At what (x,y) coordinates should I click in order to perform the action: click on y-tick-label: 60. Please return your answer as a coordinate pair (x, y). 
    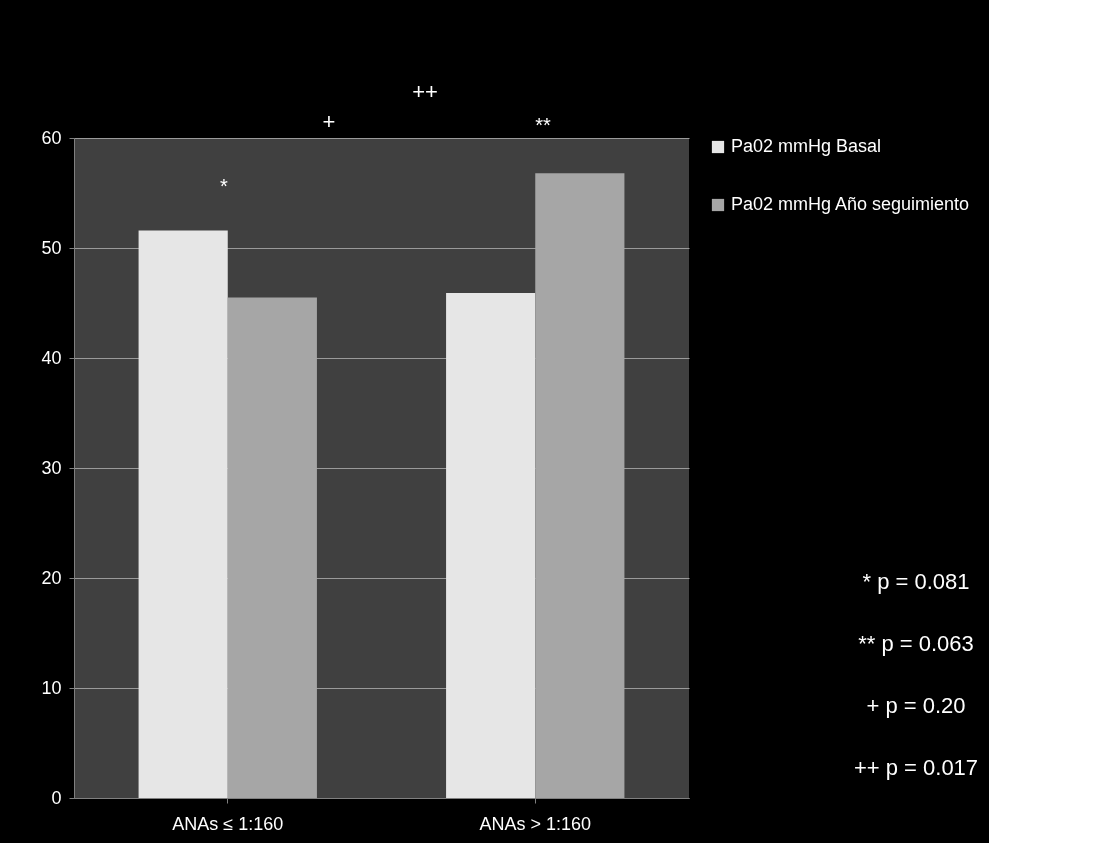
    Looking at the image, I should click on (51, 137).